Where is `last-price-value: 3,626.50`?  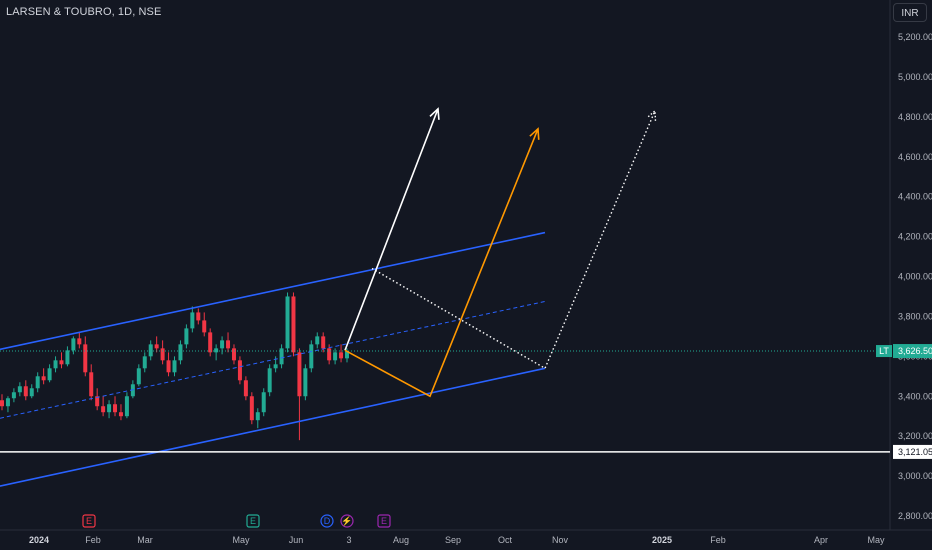 last-price-value: 3,626.50 is located at coordinates (915, 351).